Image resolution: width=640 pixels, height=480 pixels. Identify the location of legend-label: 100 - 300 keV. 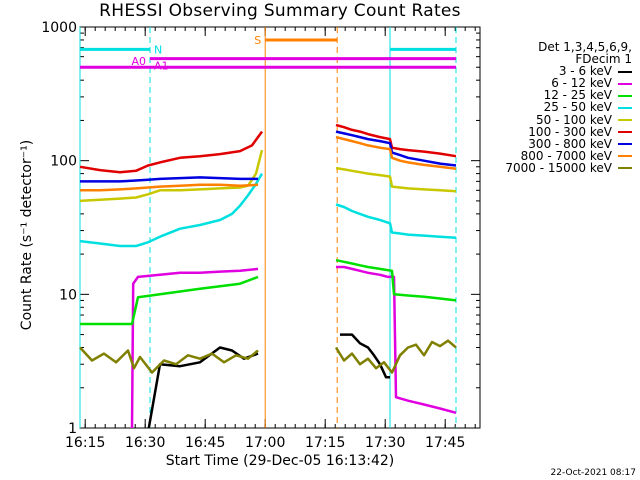
(570, 131).